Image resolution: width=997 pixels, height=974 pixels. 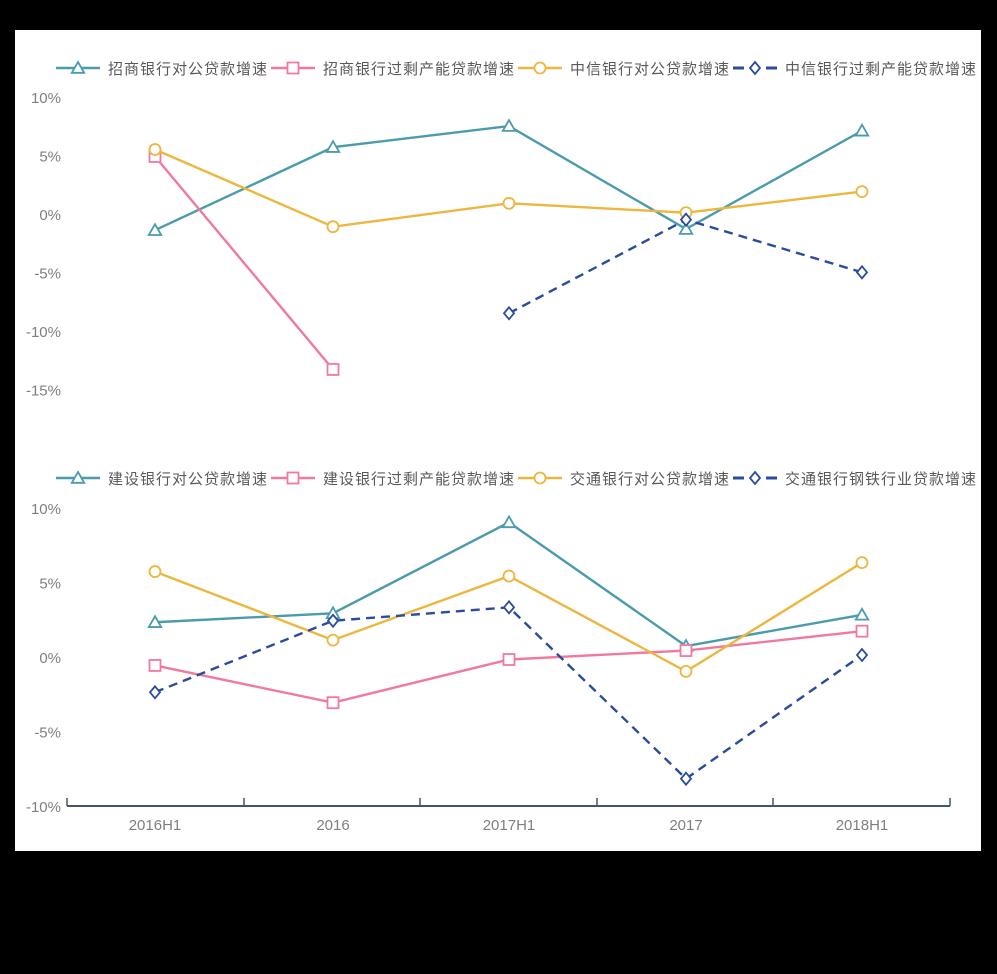 What do you see at coordinates (155, 825) in the screenshot?
I see `x-axis-tick-label: 2016H1` at bounding box center [155, 825].